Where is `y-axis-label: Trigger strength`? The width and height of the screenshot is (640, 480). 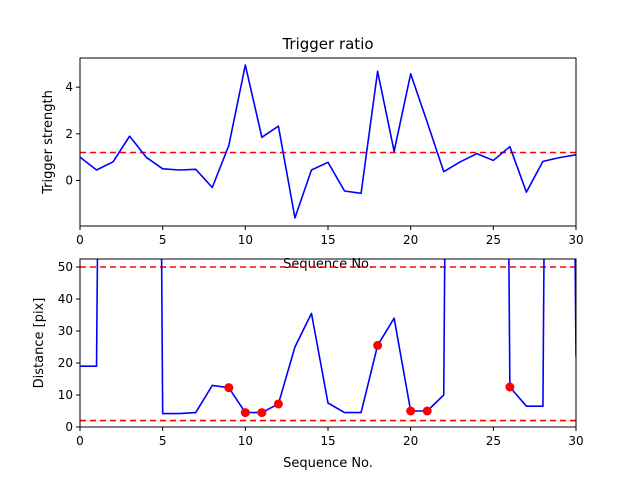 y-axis-label: Trigger strength is located at coordinates (48, 142).